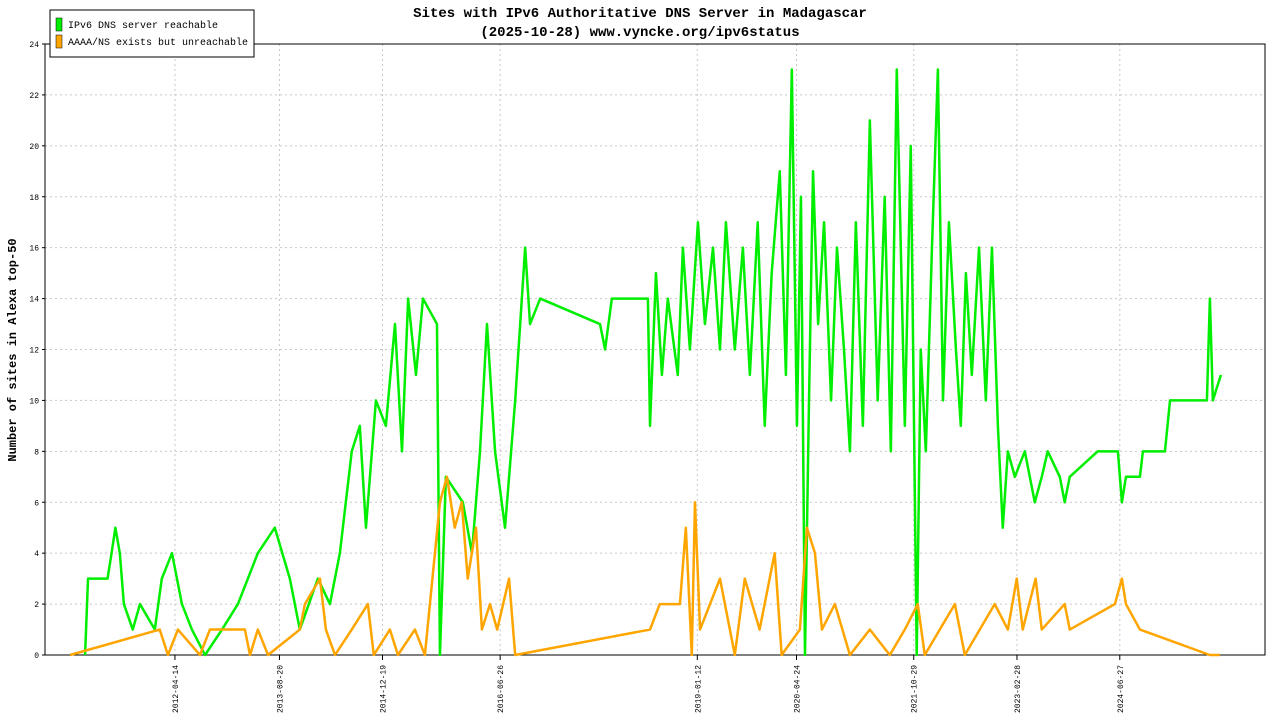  I want to click on y-tick-label: 22, so click(34, 96).